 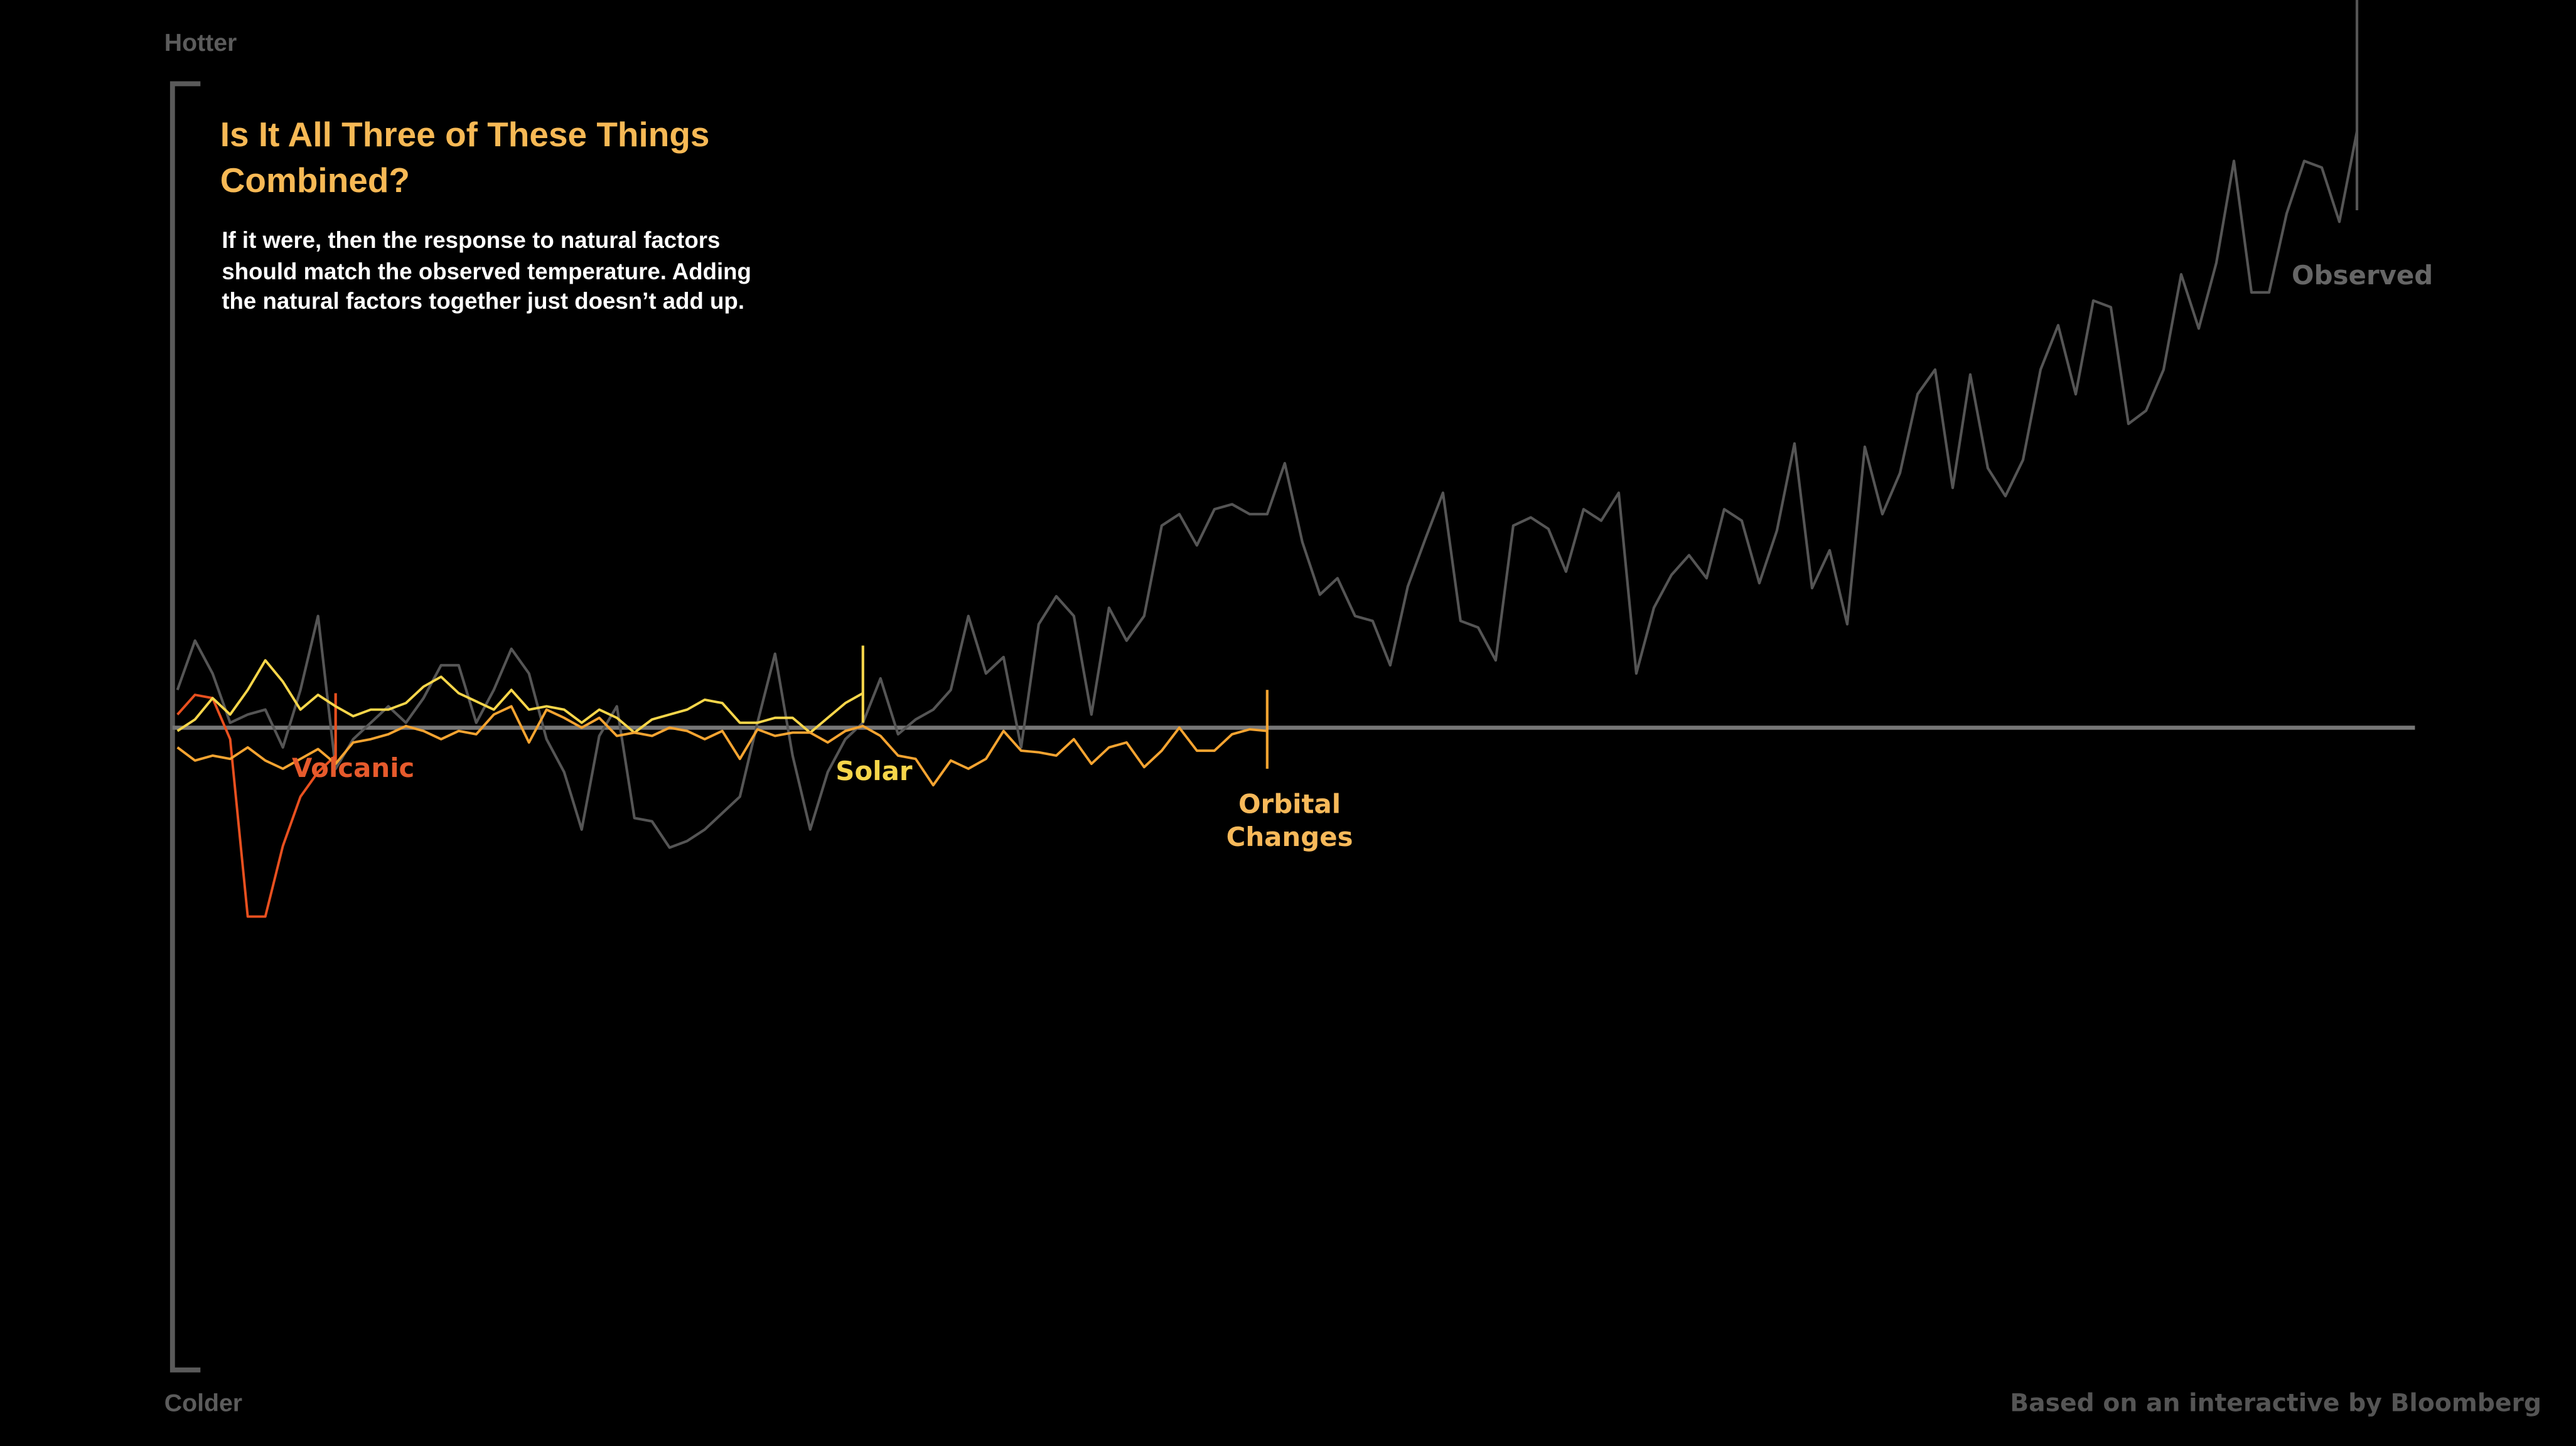 I want to click on series-label: Observed, so click(x=2363, y=275).